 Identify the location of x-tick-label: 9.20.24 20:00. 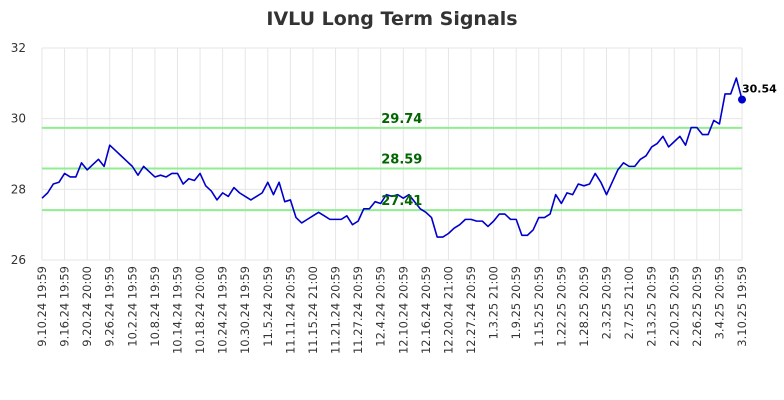
(87, 306).